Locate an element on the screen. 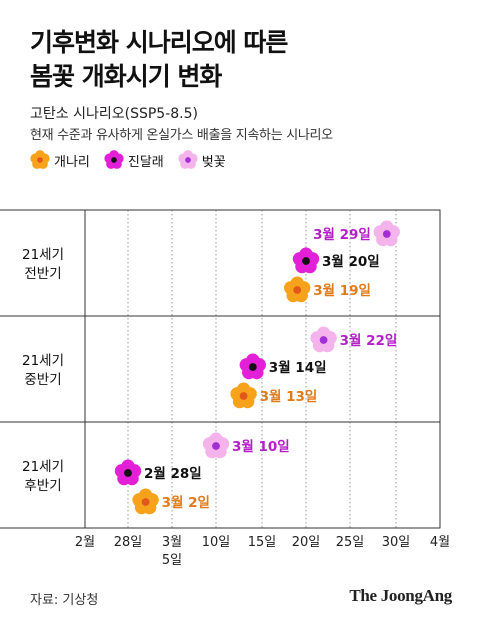 The width and height of the screenshot is (480, 633). data-label: 3월 19일 is located at coordinates (342, 290).